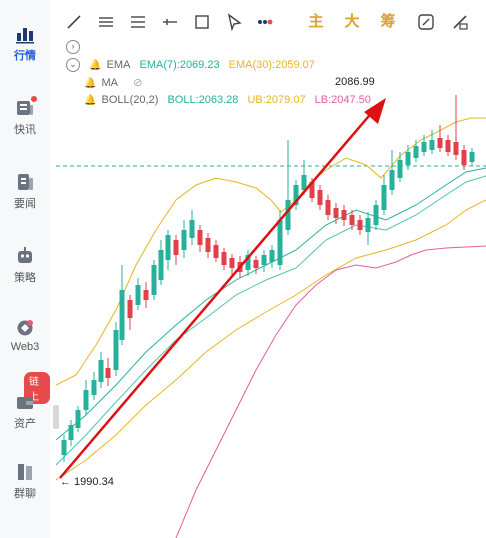 The image size is (486, 538). Describe the element at coordinates (25, 481) in the screenshot. I see `sidebar-item-chat: 群聊` at that location.